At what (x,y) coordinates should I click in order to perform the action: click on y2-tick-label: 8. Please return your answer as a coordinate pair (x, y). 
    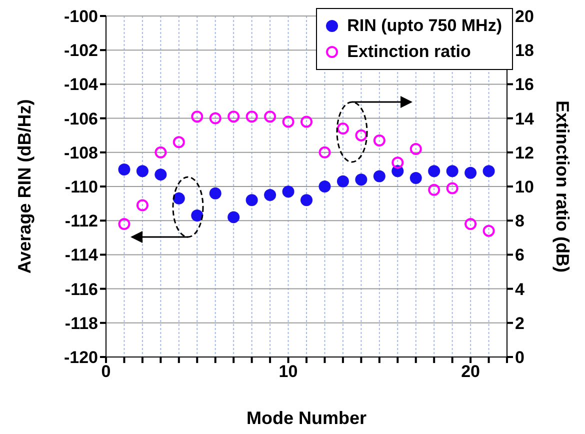
    Looking at the image, I should click on (519, 221).